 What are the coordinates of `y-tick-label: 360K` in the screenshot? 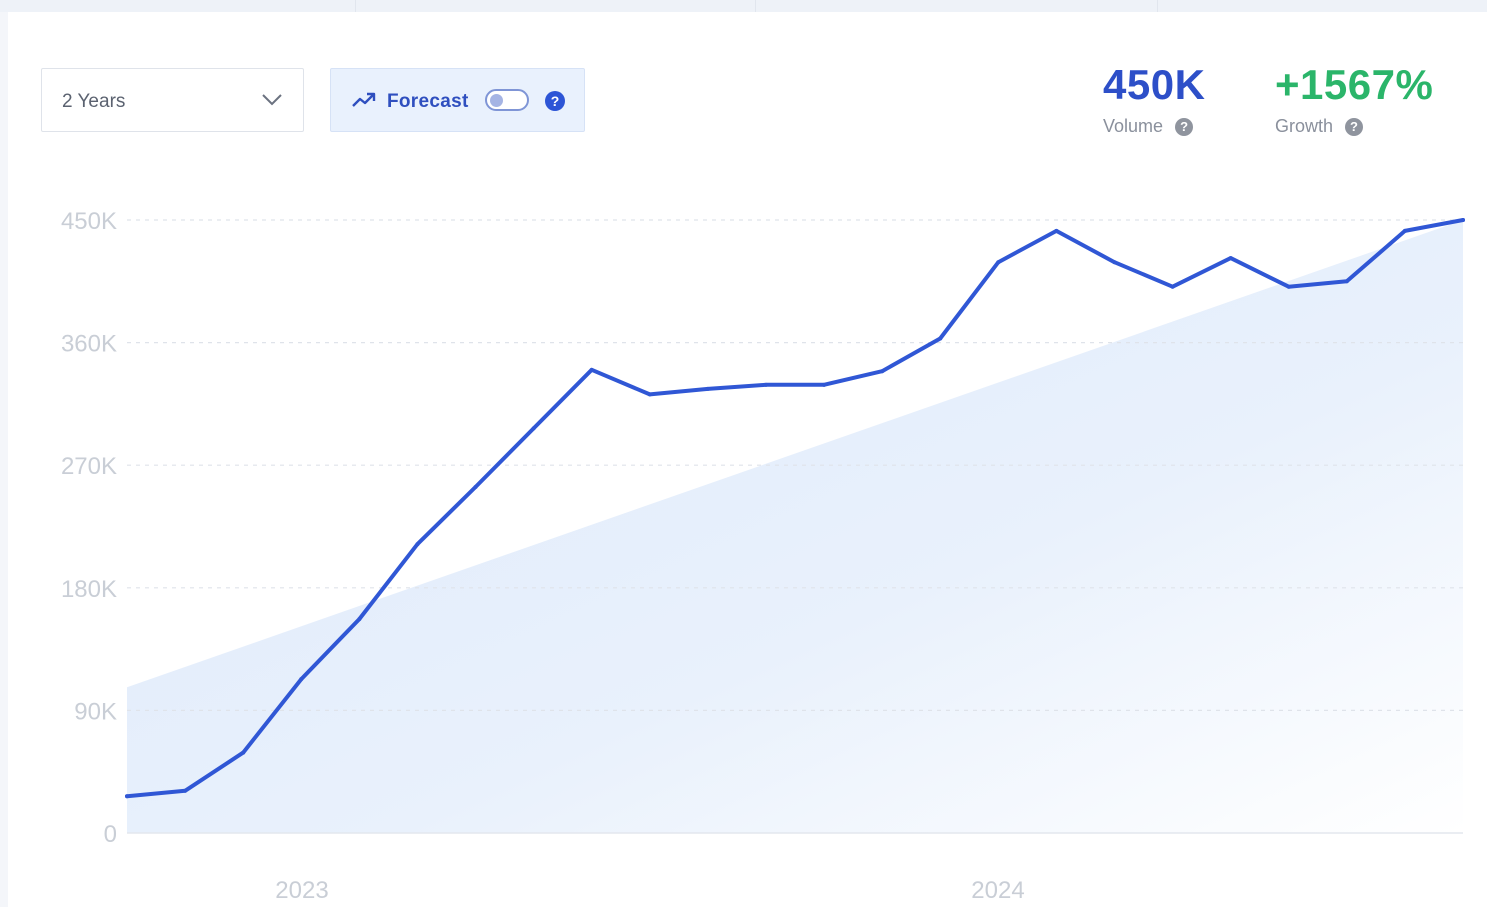 It's located at (89, 344).